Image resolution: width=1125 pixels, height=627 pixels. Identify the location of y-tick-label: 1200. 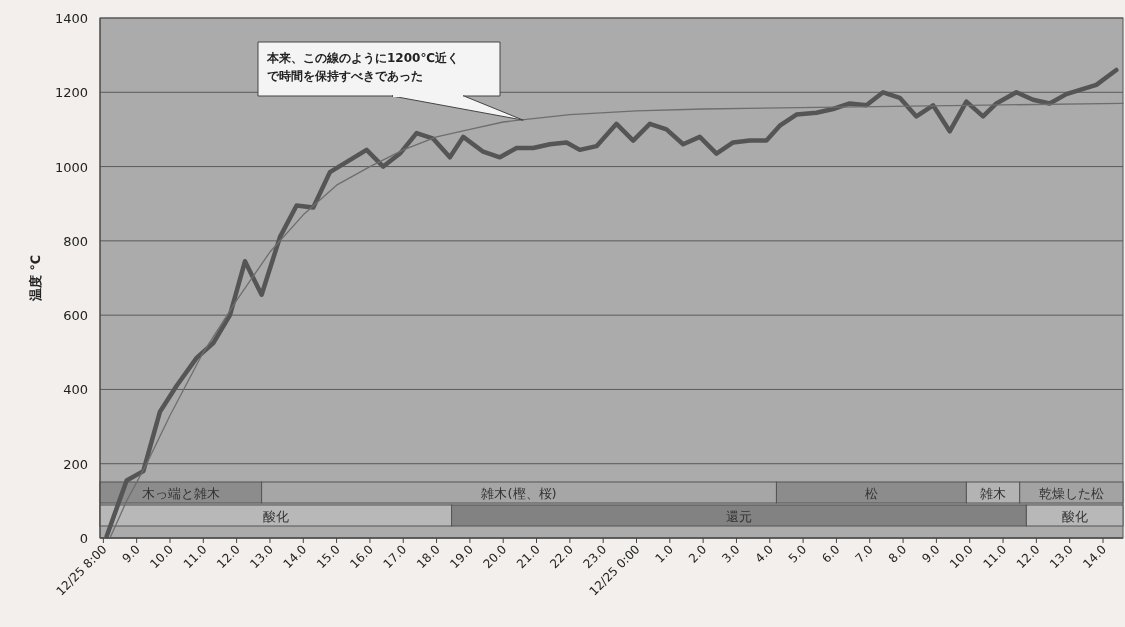
(71, 93).